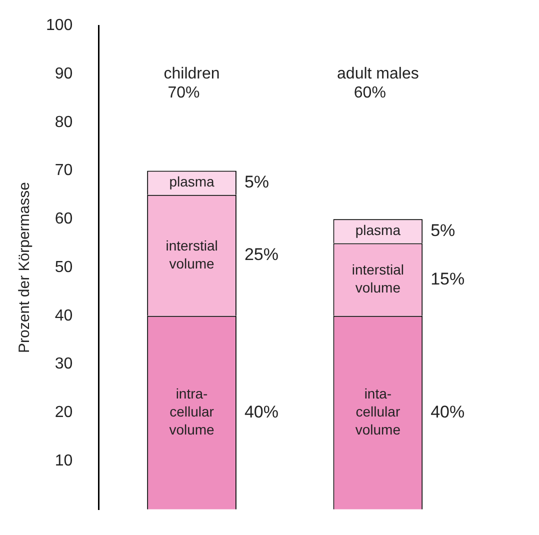  I want to click on y-tick-label: 20, so click(63, 413).